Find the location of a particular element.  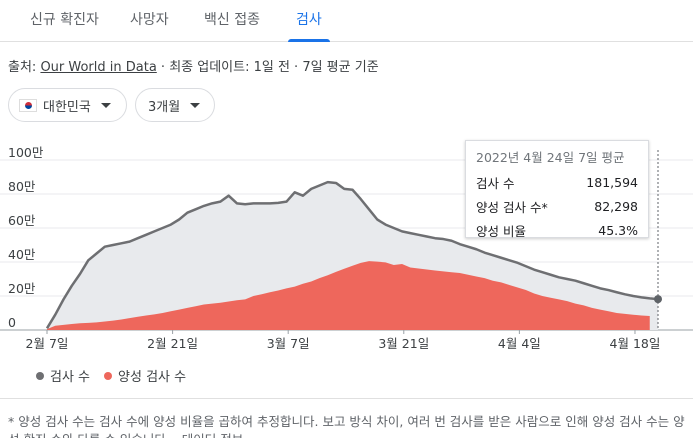

legend-tests: 검사 수 is located at coordinates (63, 375).